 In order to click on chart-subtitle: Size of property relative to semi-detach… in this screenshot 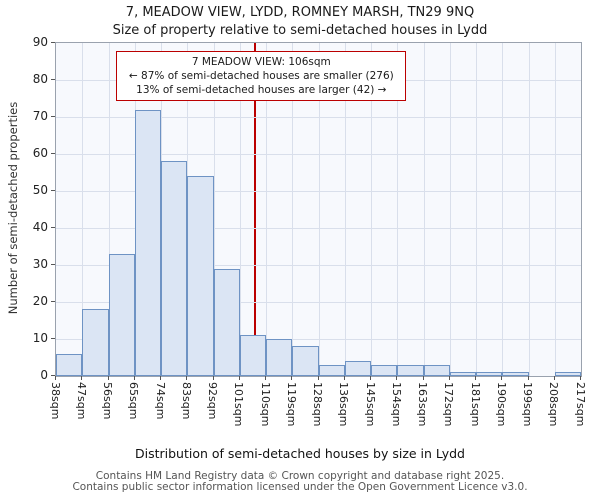, I will do `click(300, 30)`.